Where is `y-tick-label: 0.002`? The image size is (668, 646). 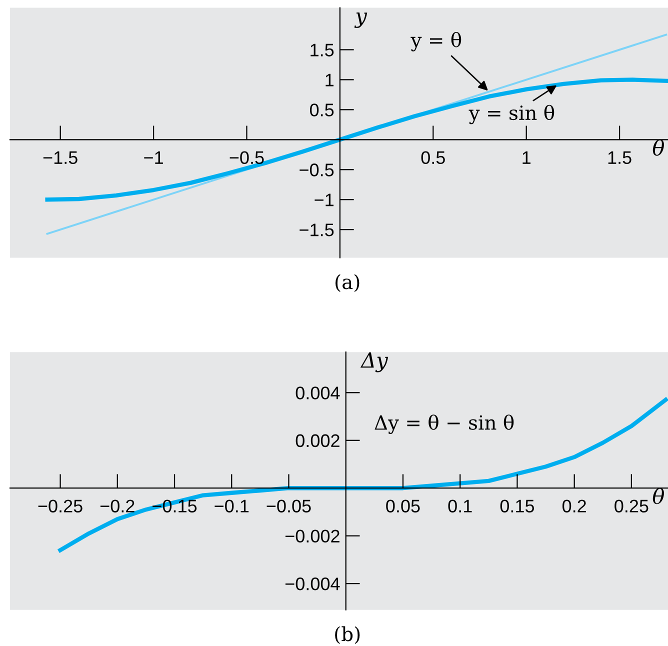
y-tick-label: 0.002 is located at coordinates (318, 441).